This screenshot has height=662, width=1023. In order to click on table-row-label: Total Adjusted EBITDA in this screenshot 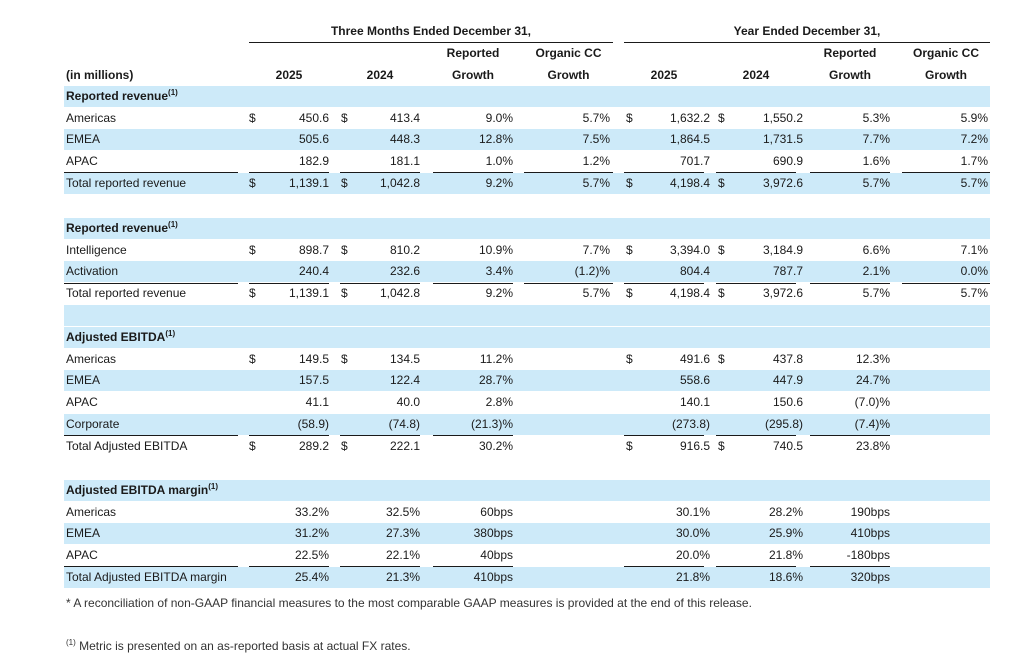, I will do `click(127, 445)`.